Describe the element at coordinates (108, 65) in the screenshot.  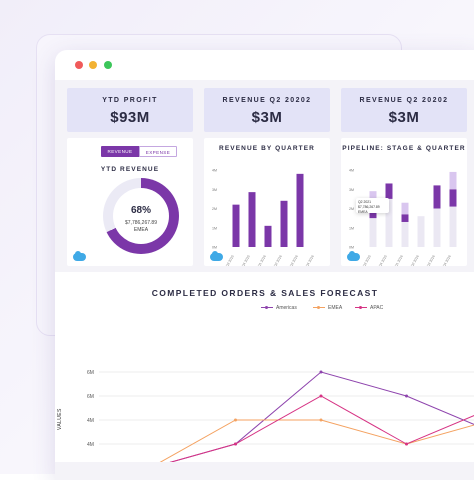
I see `maximize-window-button` at that location.